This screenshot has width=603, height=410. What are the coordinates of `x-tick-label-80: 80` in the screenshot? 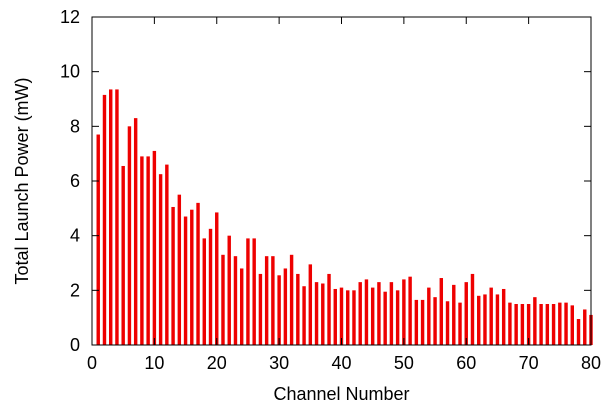 It's located at (591, 363).